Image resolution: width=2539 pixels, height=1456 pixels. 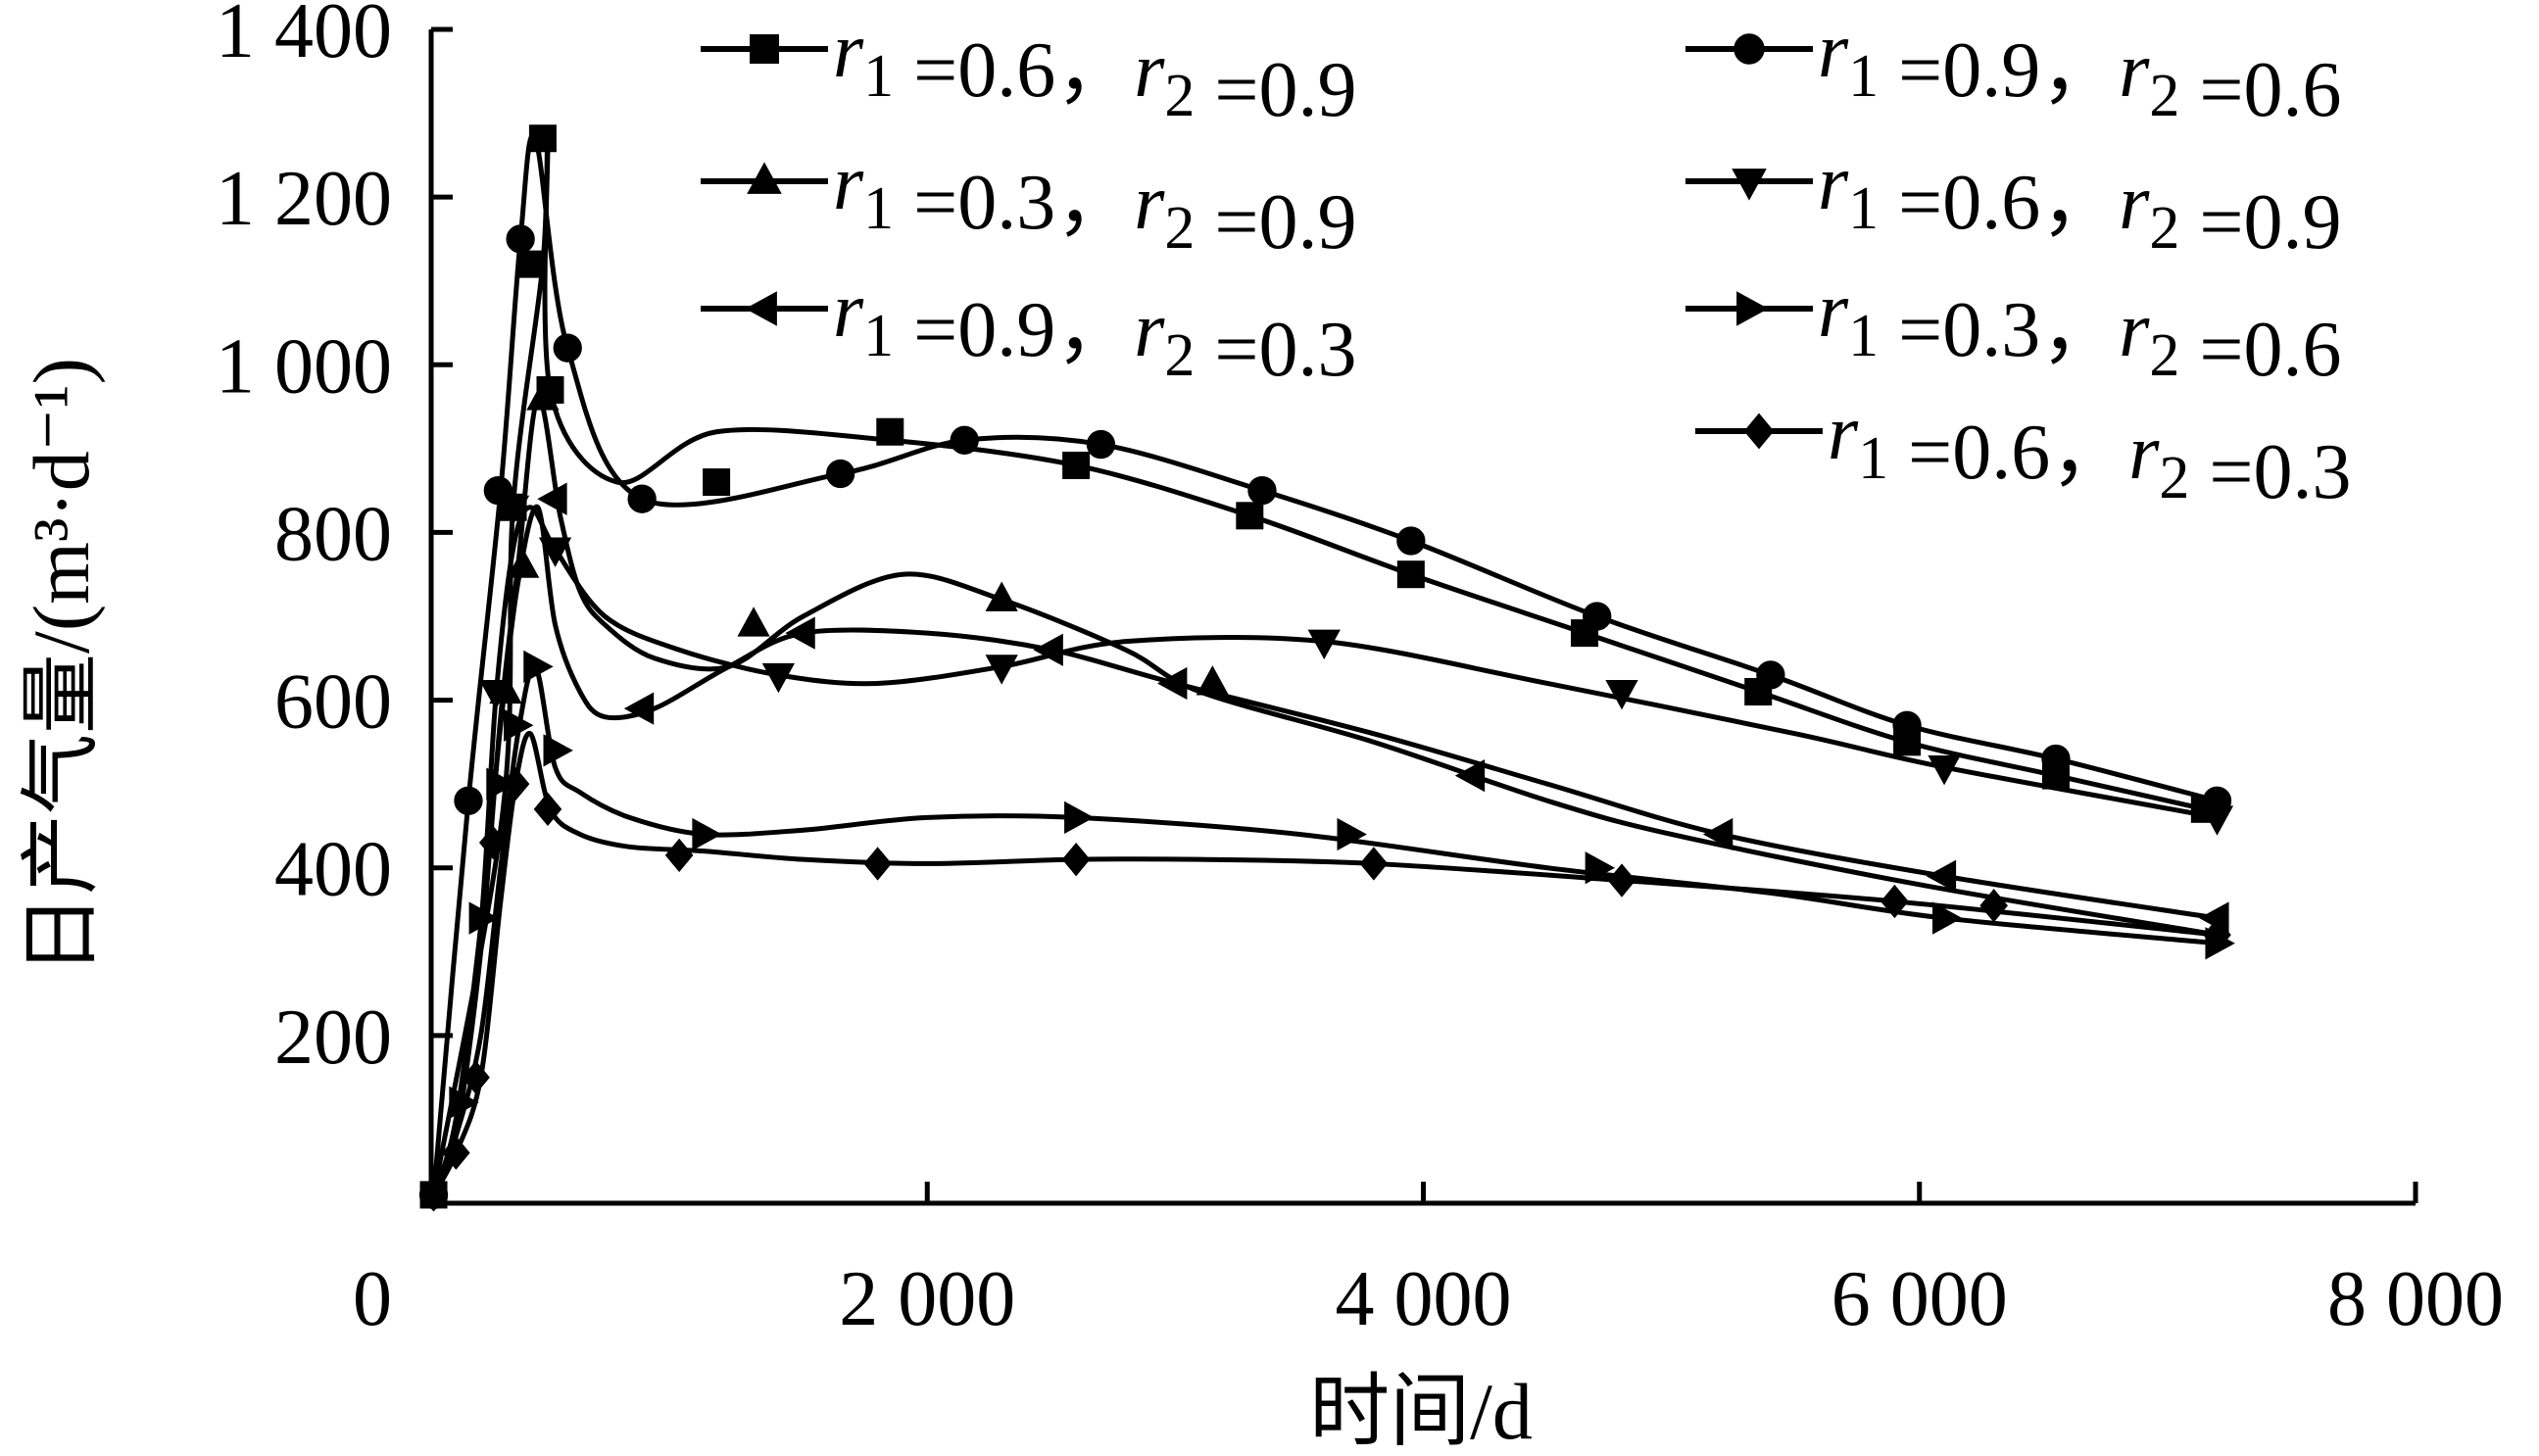 I want to click on legend-label: r1 =0.9，r2 =0.3, so click(x=1095, y=330).